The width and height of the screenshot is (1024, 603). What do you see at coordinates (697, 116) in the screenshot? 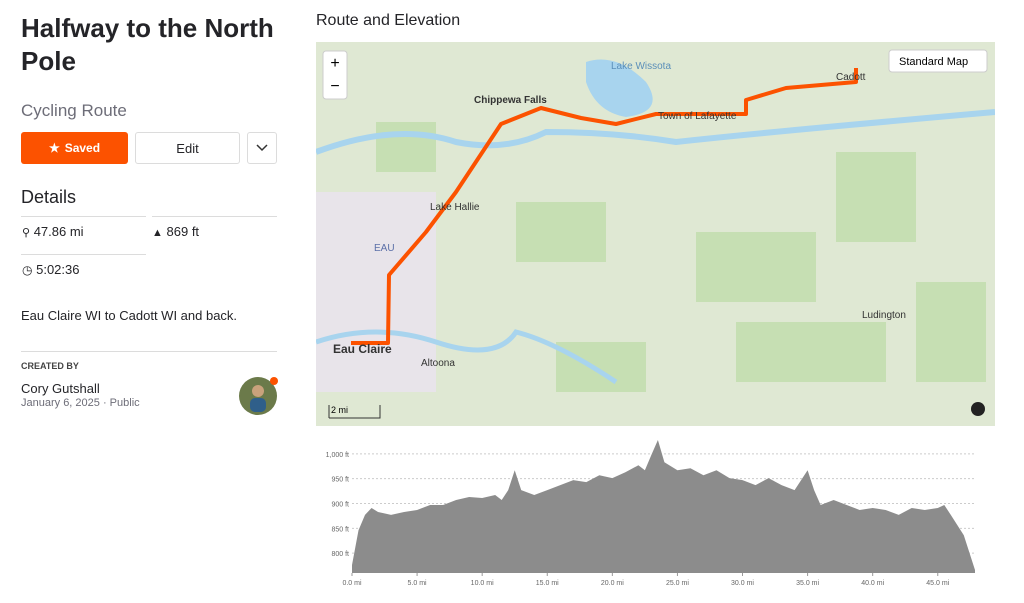
I see `map-label: Town of Lafayette` at bounding box center [697, 116].